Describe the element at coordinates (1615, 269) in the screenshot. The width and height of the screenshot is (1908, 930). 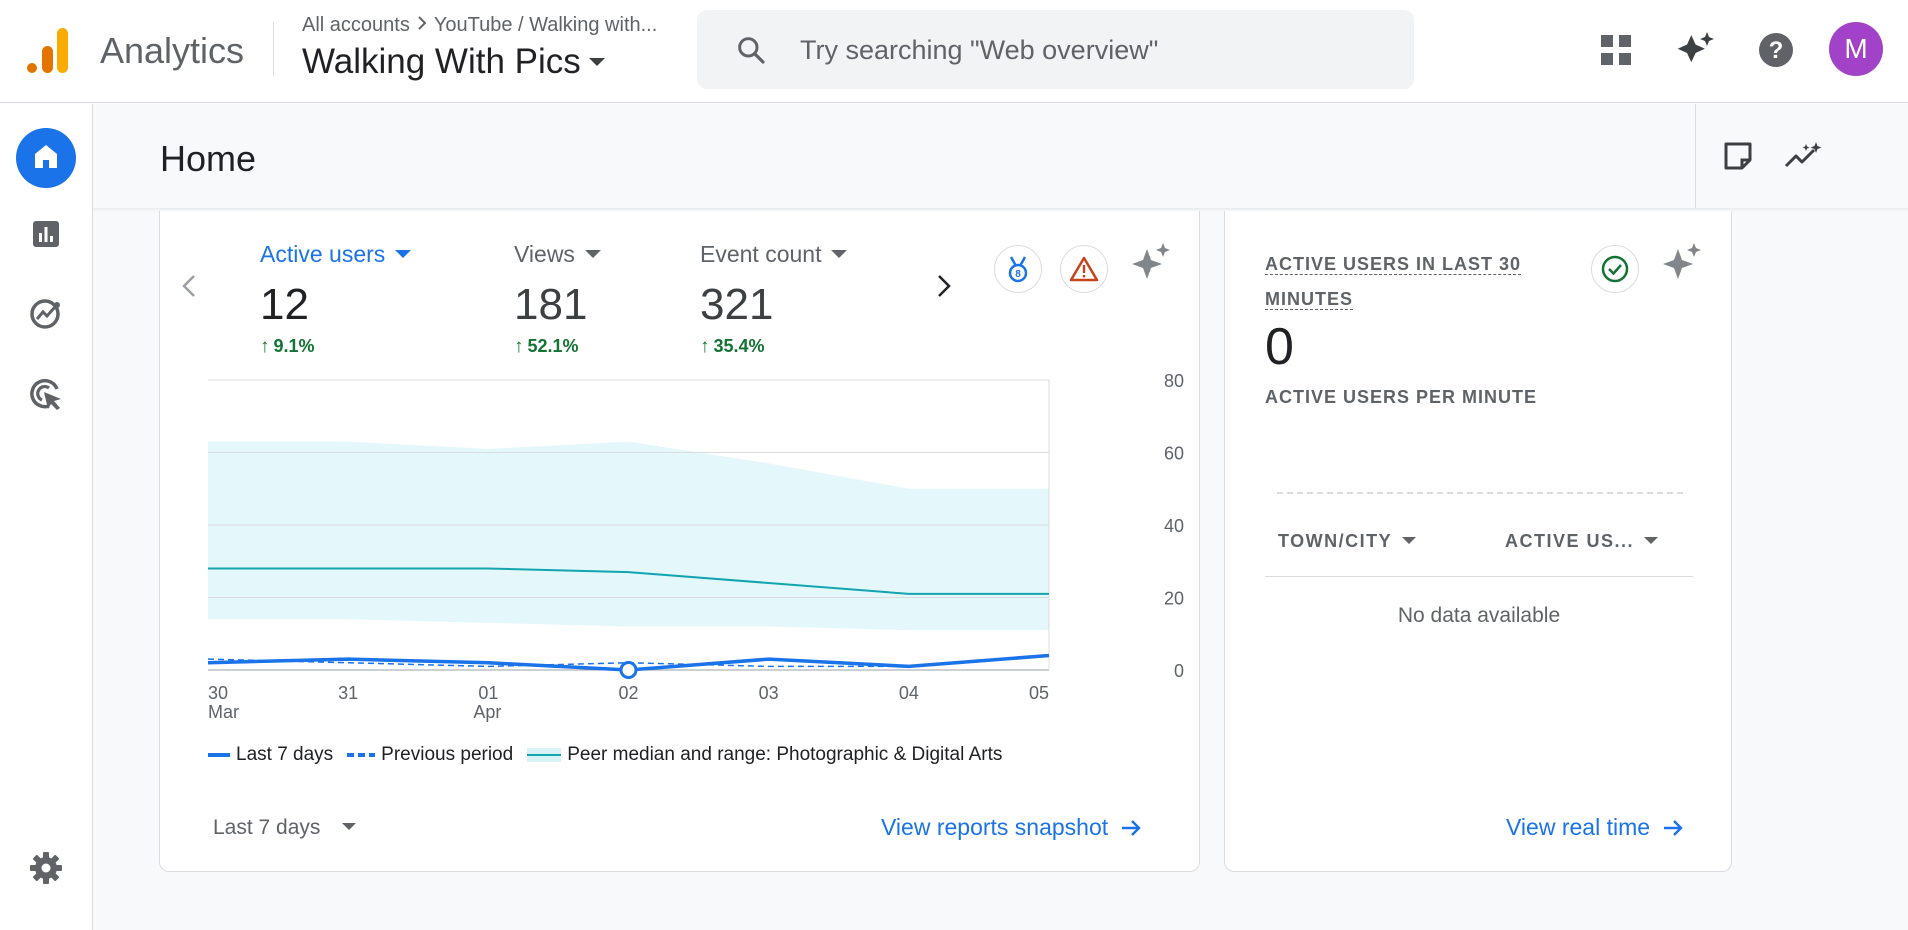
I see `check-circle-icon` at that location.